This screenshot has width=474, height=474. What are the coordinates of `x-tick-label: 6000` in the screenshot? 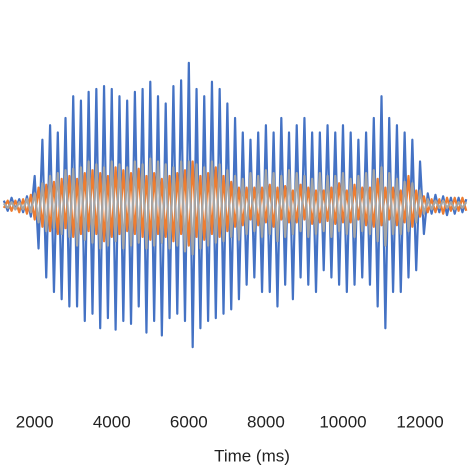 It's located at (189, 421).